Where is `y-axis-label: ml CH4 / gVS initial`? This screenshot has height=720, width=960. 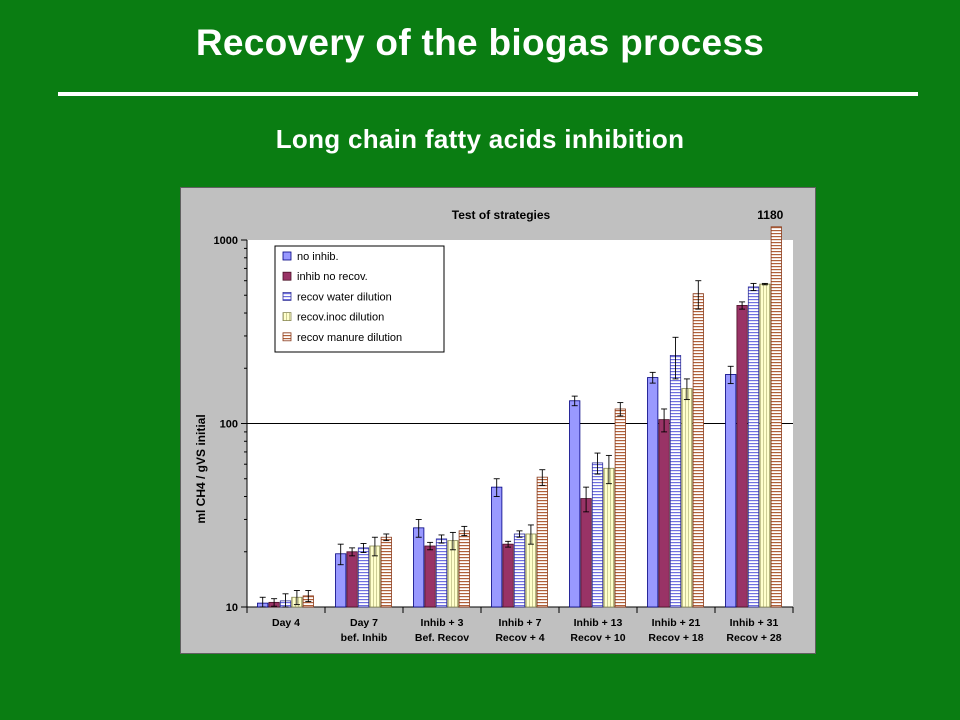 y-axis-label: ml CH4 / gVS initial is located at coordinates (201, 468).